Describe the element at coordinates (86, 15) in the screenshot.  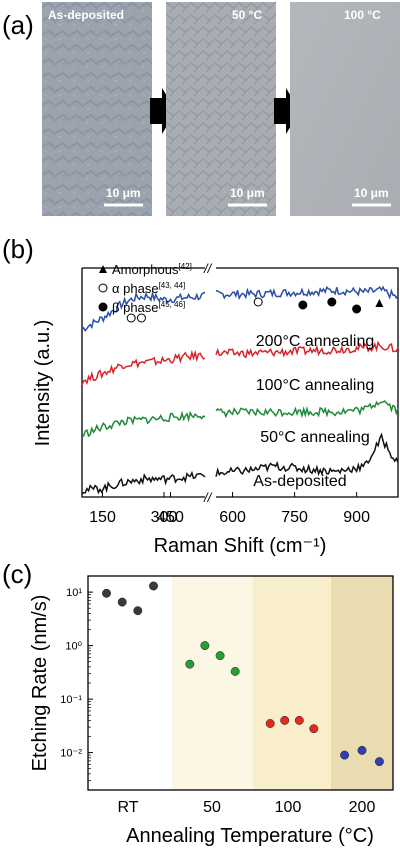
I see `micrograph-title: As-deposited` at that location.